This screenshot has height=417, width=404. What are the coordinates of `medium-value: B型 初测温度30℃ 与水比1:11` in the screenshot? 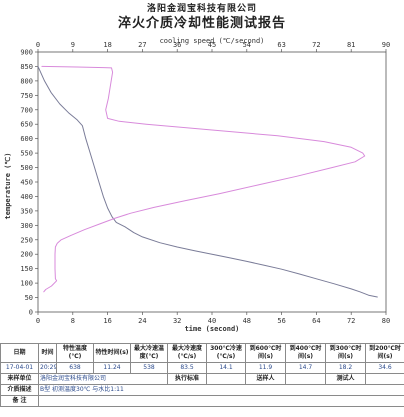 It's located at (221, 390).